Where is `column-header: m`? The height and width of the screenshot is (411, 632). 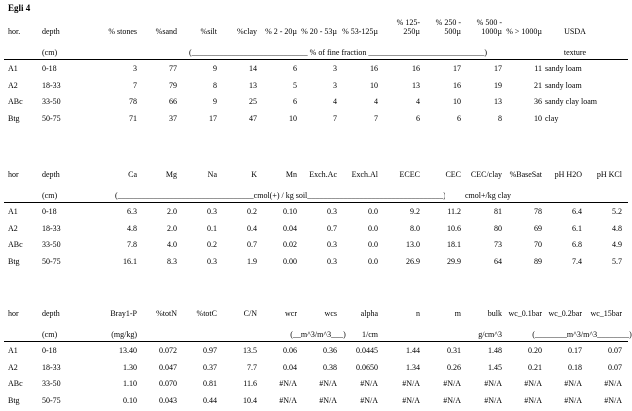 column-header: m is located at coordinates (457, 313).